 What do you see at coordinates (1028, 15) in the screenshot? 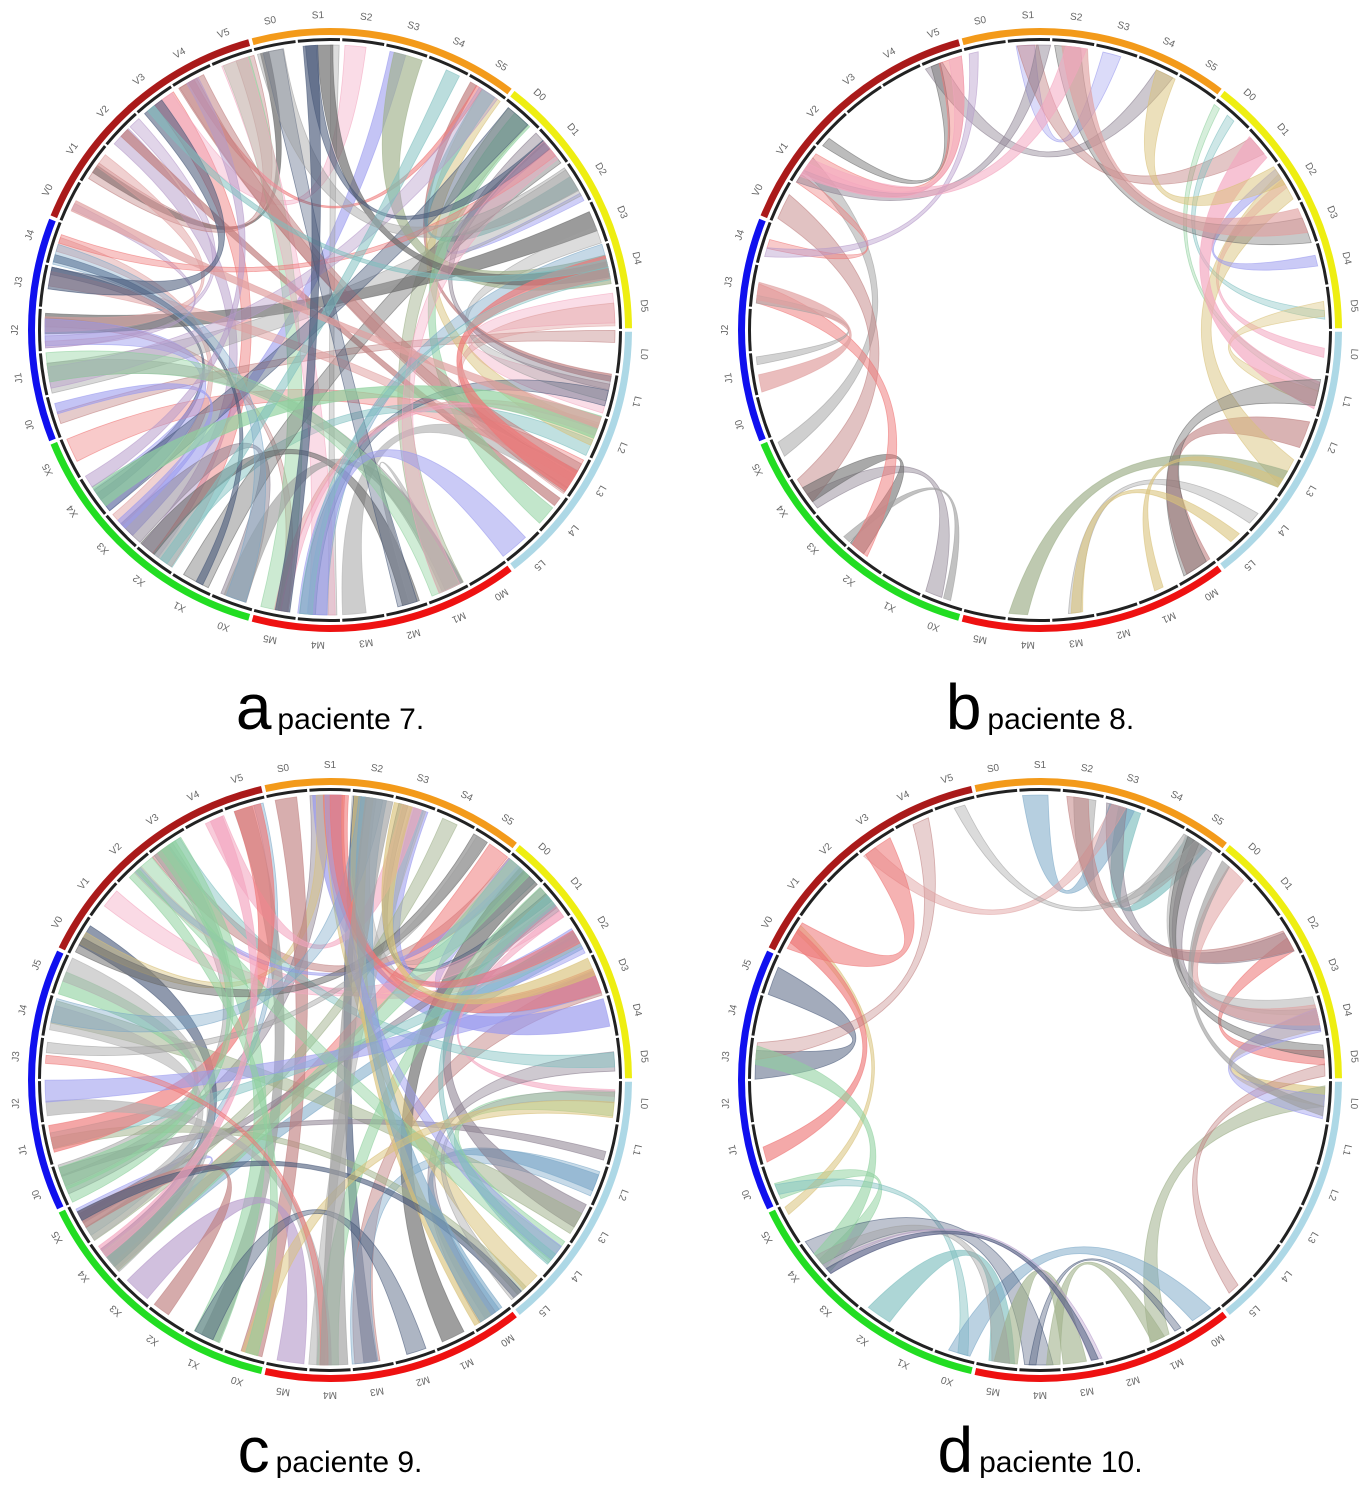
I see `segment-label: S1` at bounding box center [1028, 15].